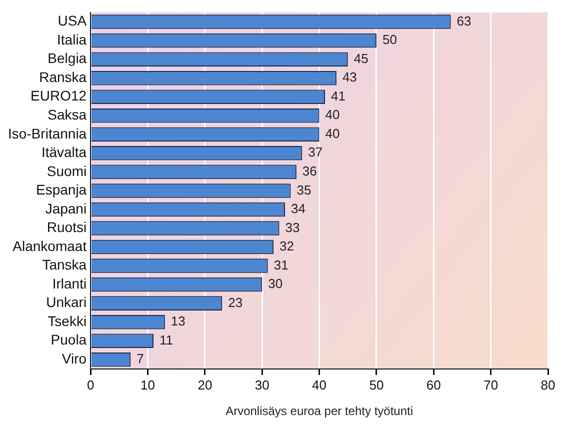 This screenshot has width=566, height=427. What do you see at coordinates (464, 20) in the screenshot?
I see `data-label: 63` at bounding box center [464, 20].